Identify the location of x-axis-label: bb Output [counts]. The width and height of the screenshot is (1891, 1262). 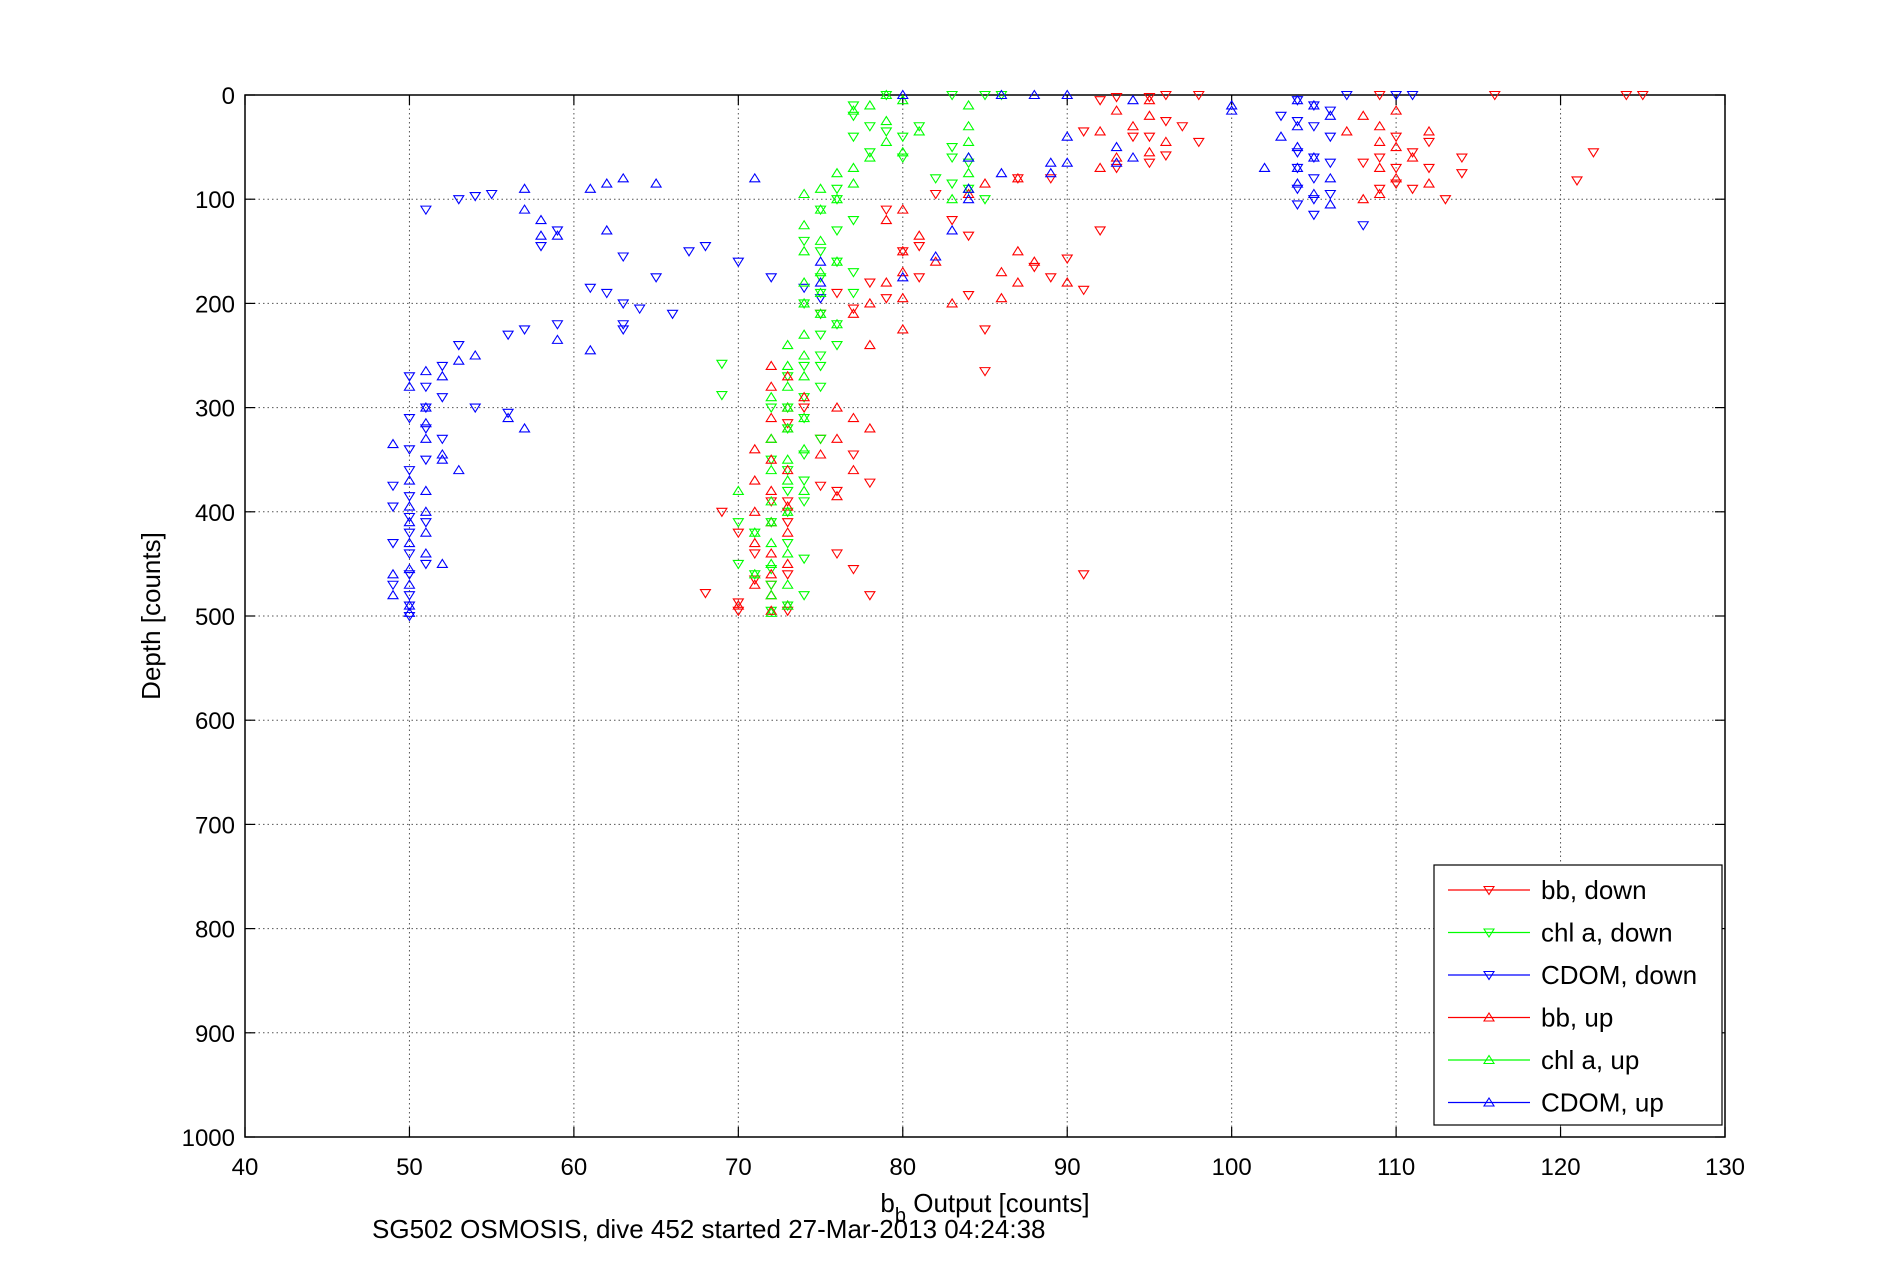
(984, 1207).